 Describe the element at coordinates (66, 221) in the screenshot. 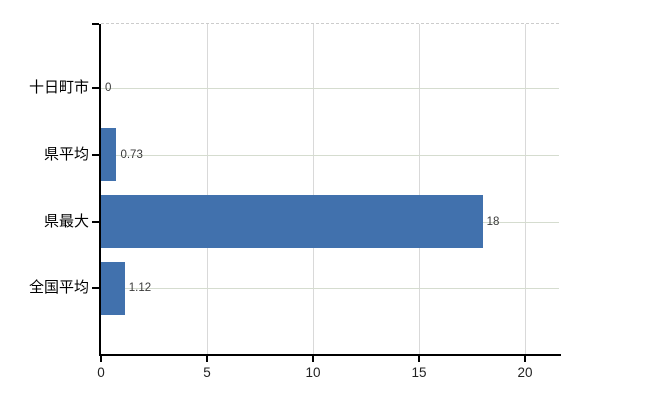

I see `category-label: 県最大` at that location.